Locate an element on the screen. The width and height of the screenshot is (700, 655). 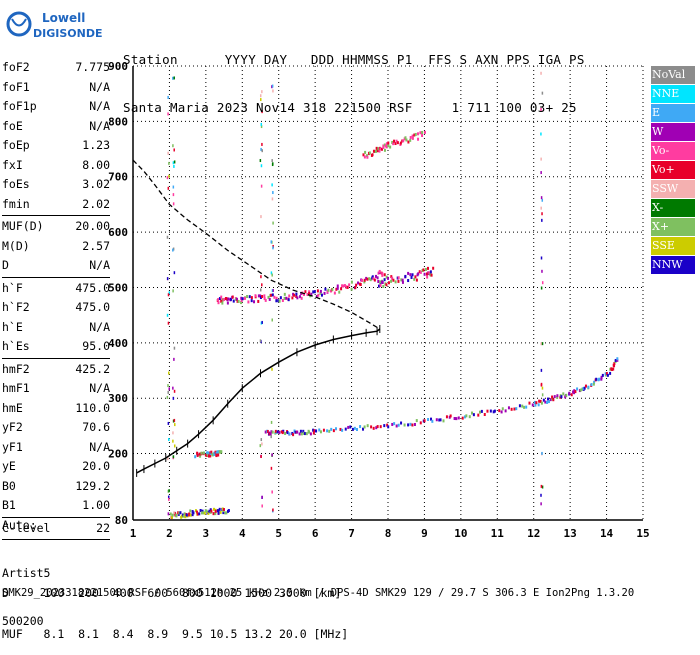
x-tick-label: 2 is located at coordinates (169, 533).